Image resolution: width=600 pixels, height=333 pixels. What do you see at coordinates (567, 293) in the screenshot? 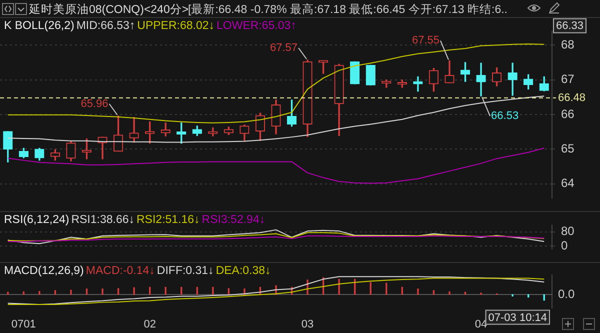
I see `text: 0.0` at bounding box center [567, 293].